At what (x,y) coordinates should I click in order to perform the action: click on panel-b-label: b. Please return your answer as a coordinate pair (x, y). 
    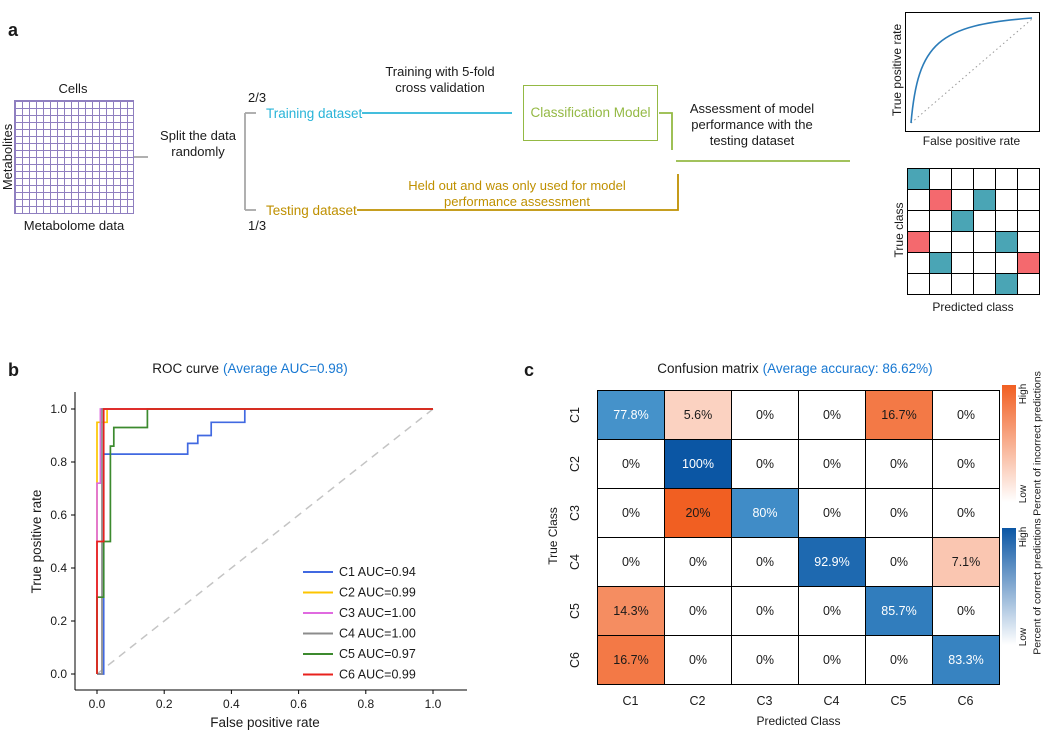
    Looking at the image, I should click on (13, 370).